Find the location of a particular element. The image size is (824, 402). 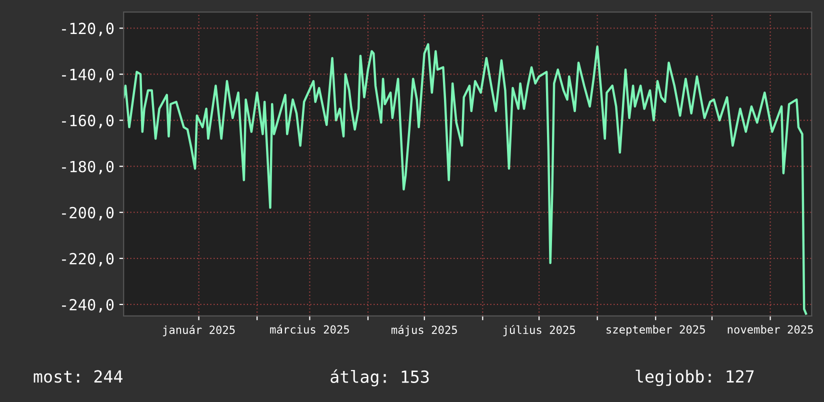

x-tick-label: január 2025 is located at coordinates (199, 330).